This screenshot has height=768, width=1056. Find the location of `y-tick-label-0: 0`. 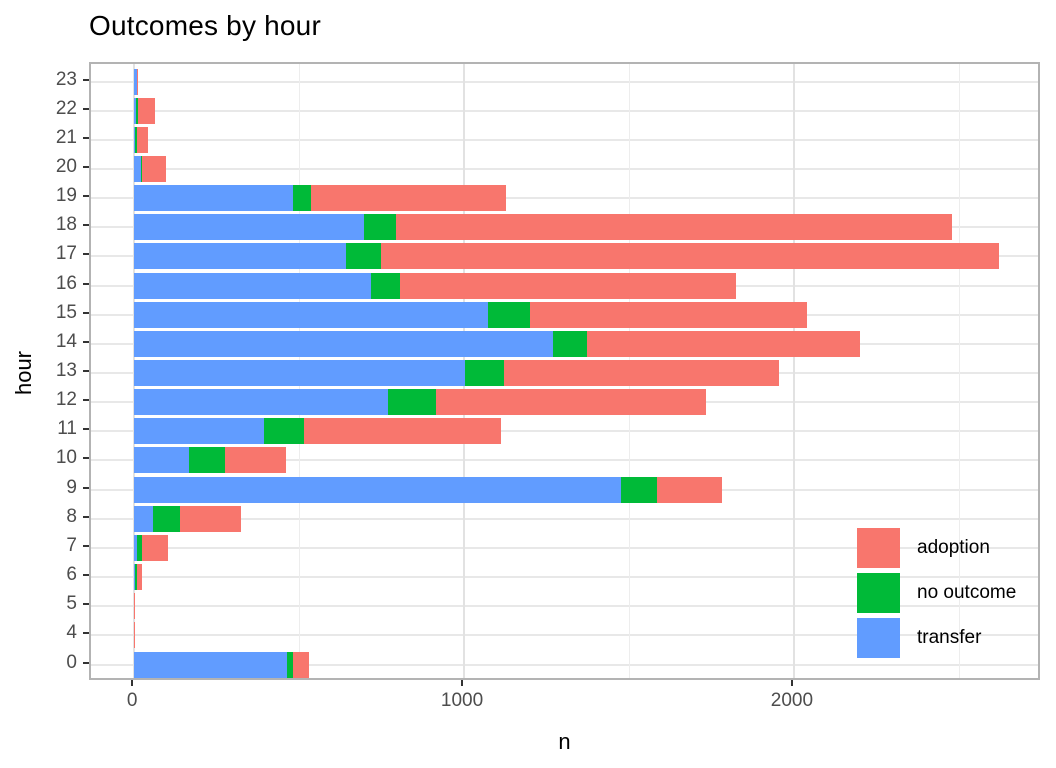

y-tick-label-0: 0 is located at coordinates (71, 662).